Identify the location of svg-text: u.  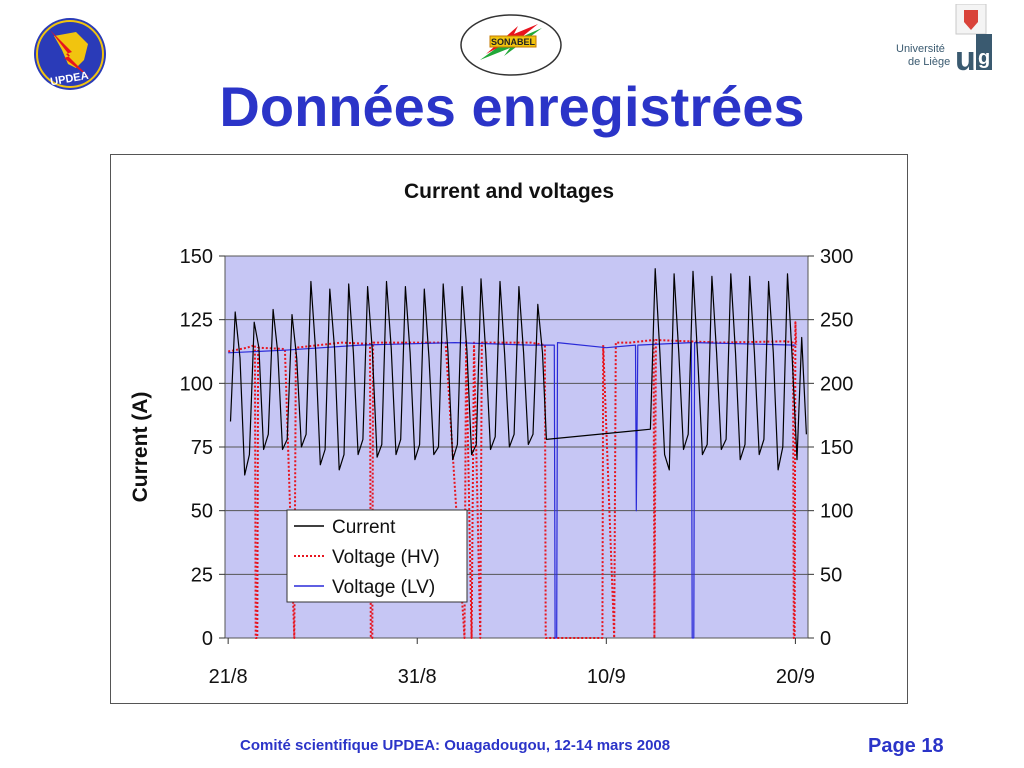
(965, 57).